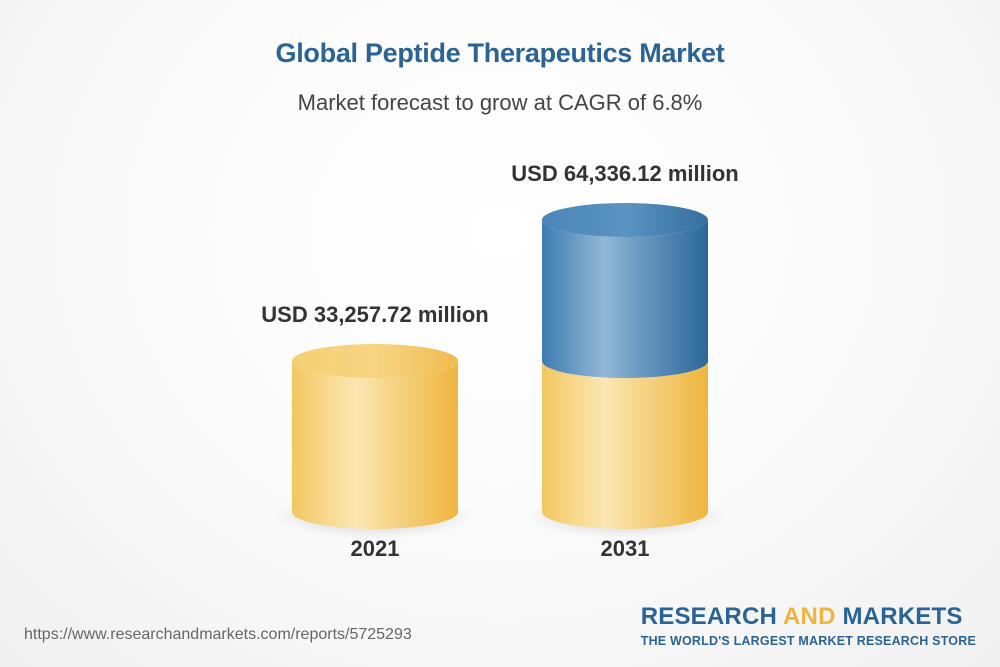 The width and height of the screenshot is (1000, 667). I want to click on brand-name-accent: AND, so click(809, 616).